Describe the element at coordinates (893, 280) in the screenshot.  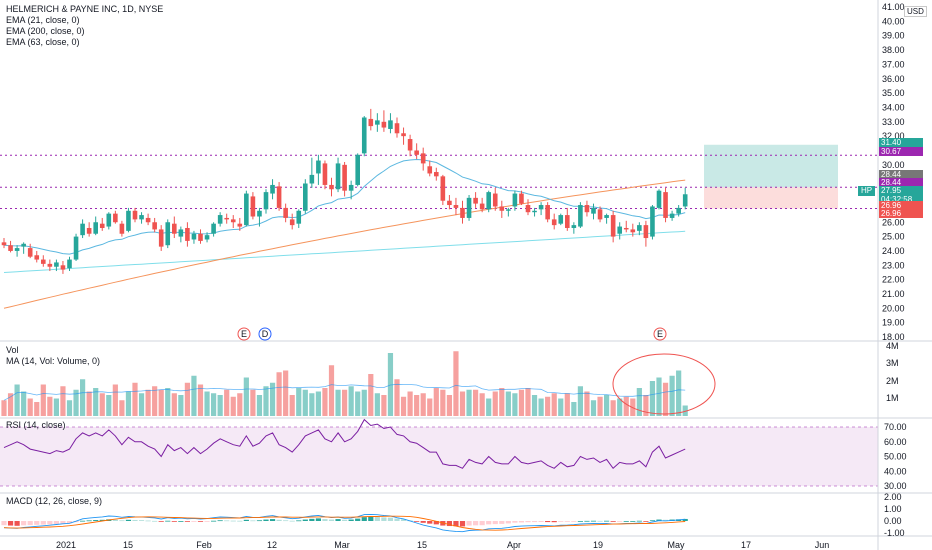
I see `price-axis-tick: 22.00` at that location.